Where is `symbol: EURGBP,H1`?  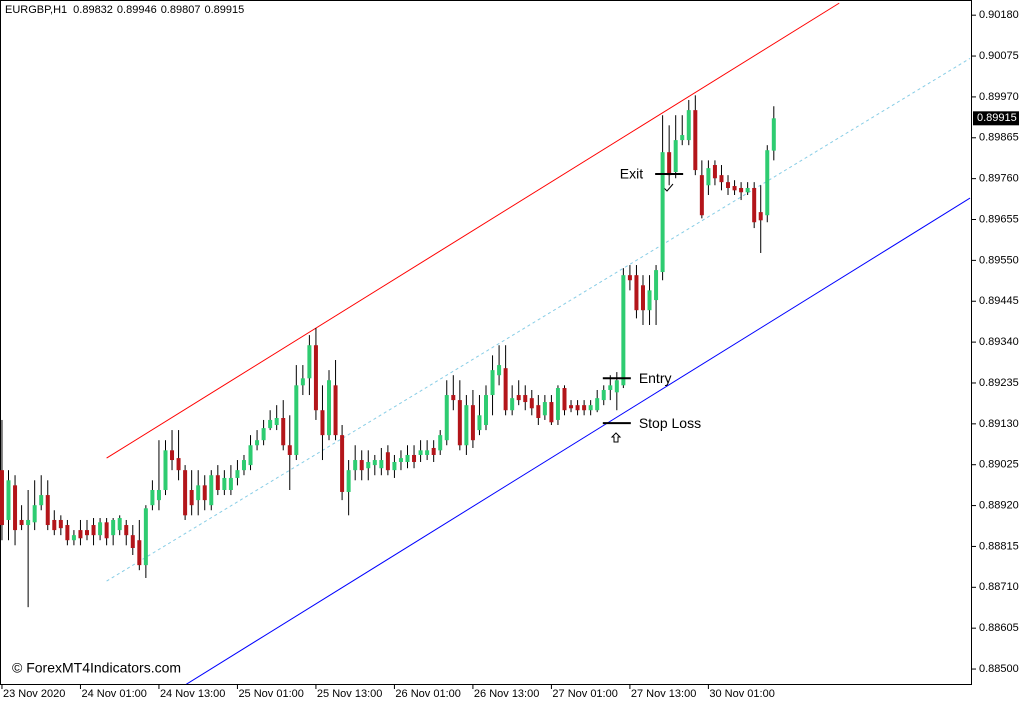
symbol: EURGBP,H1 is located at coordinates (36, 10).